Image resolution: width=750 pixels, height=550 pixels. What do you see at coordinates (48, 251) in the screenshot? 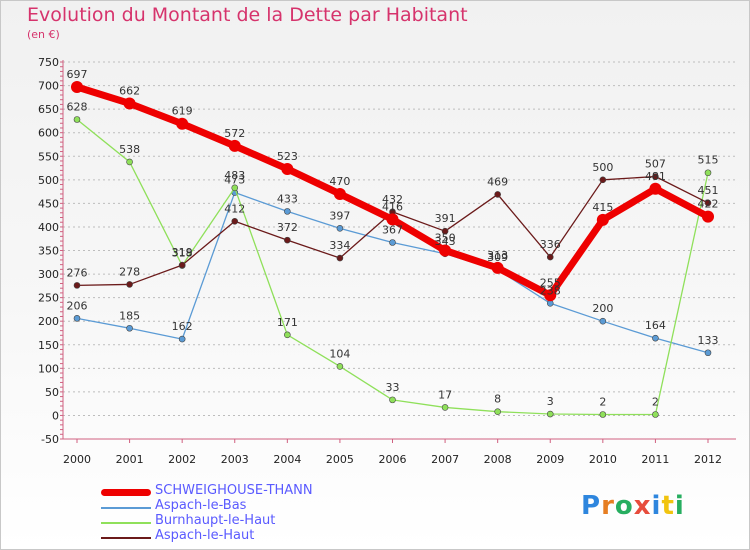
I see `y-tick-label: 350` at bounding box center [48, 251].